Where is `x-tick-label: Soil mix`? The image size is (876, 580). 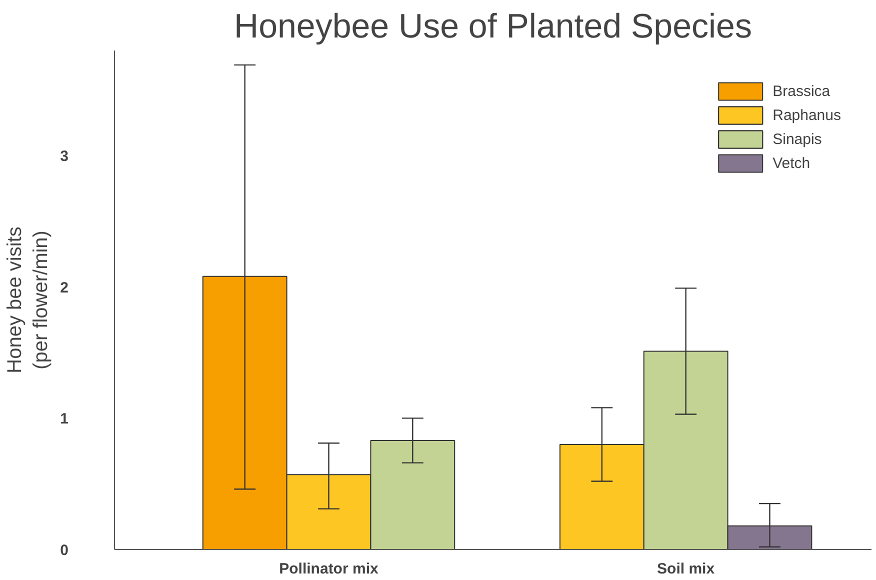 x-tick-label: Soil mix is located at coordinates (686, 569).